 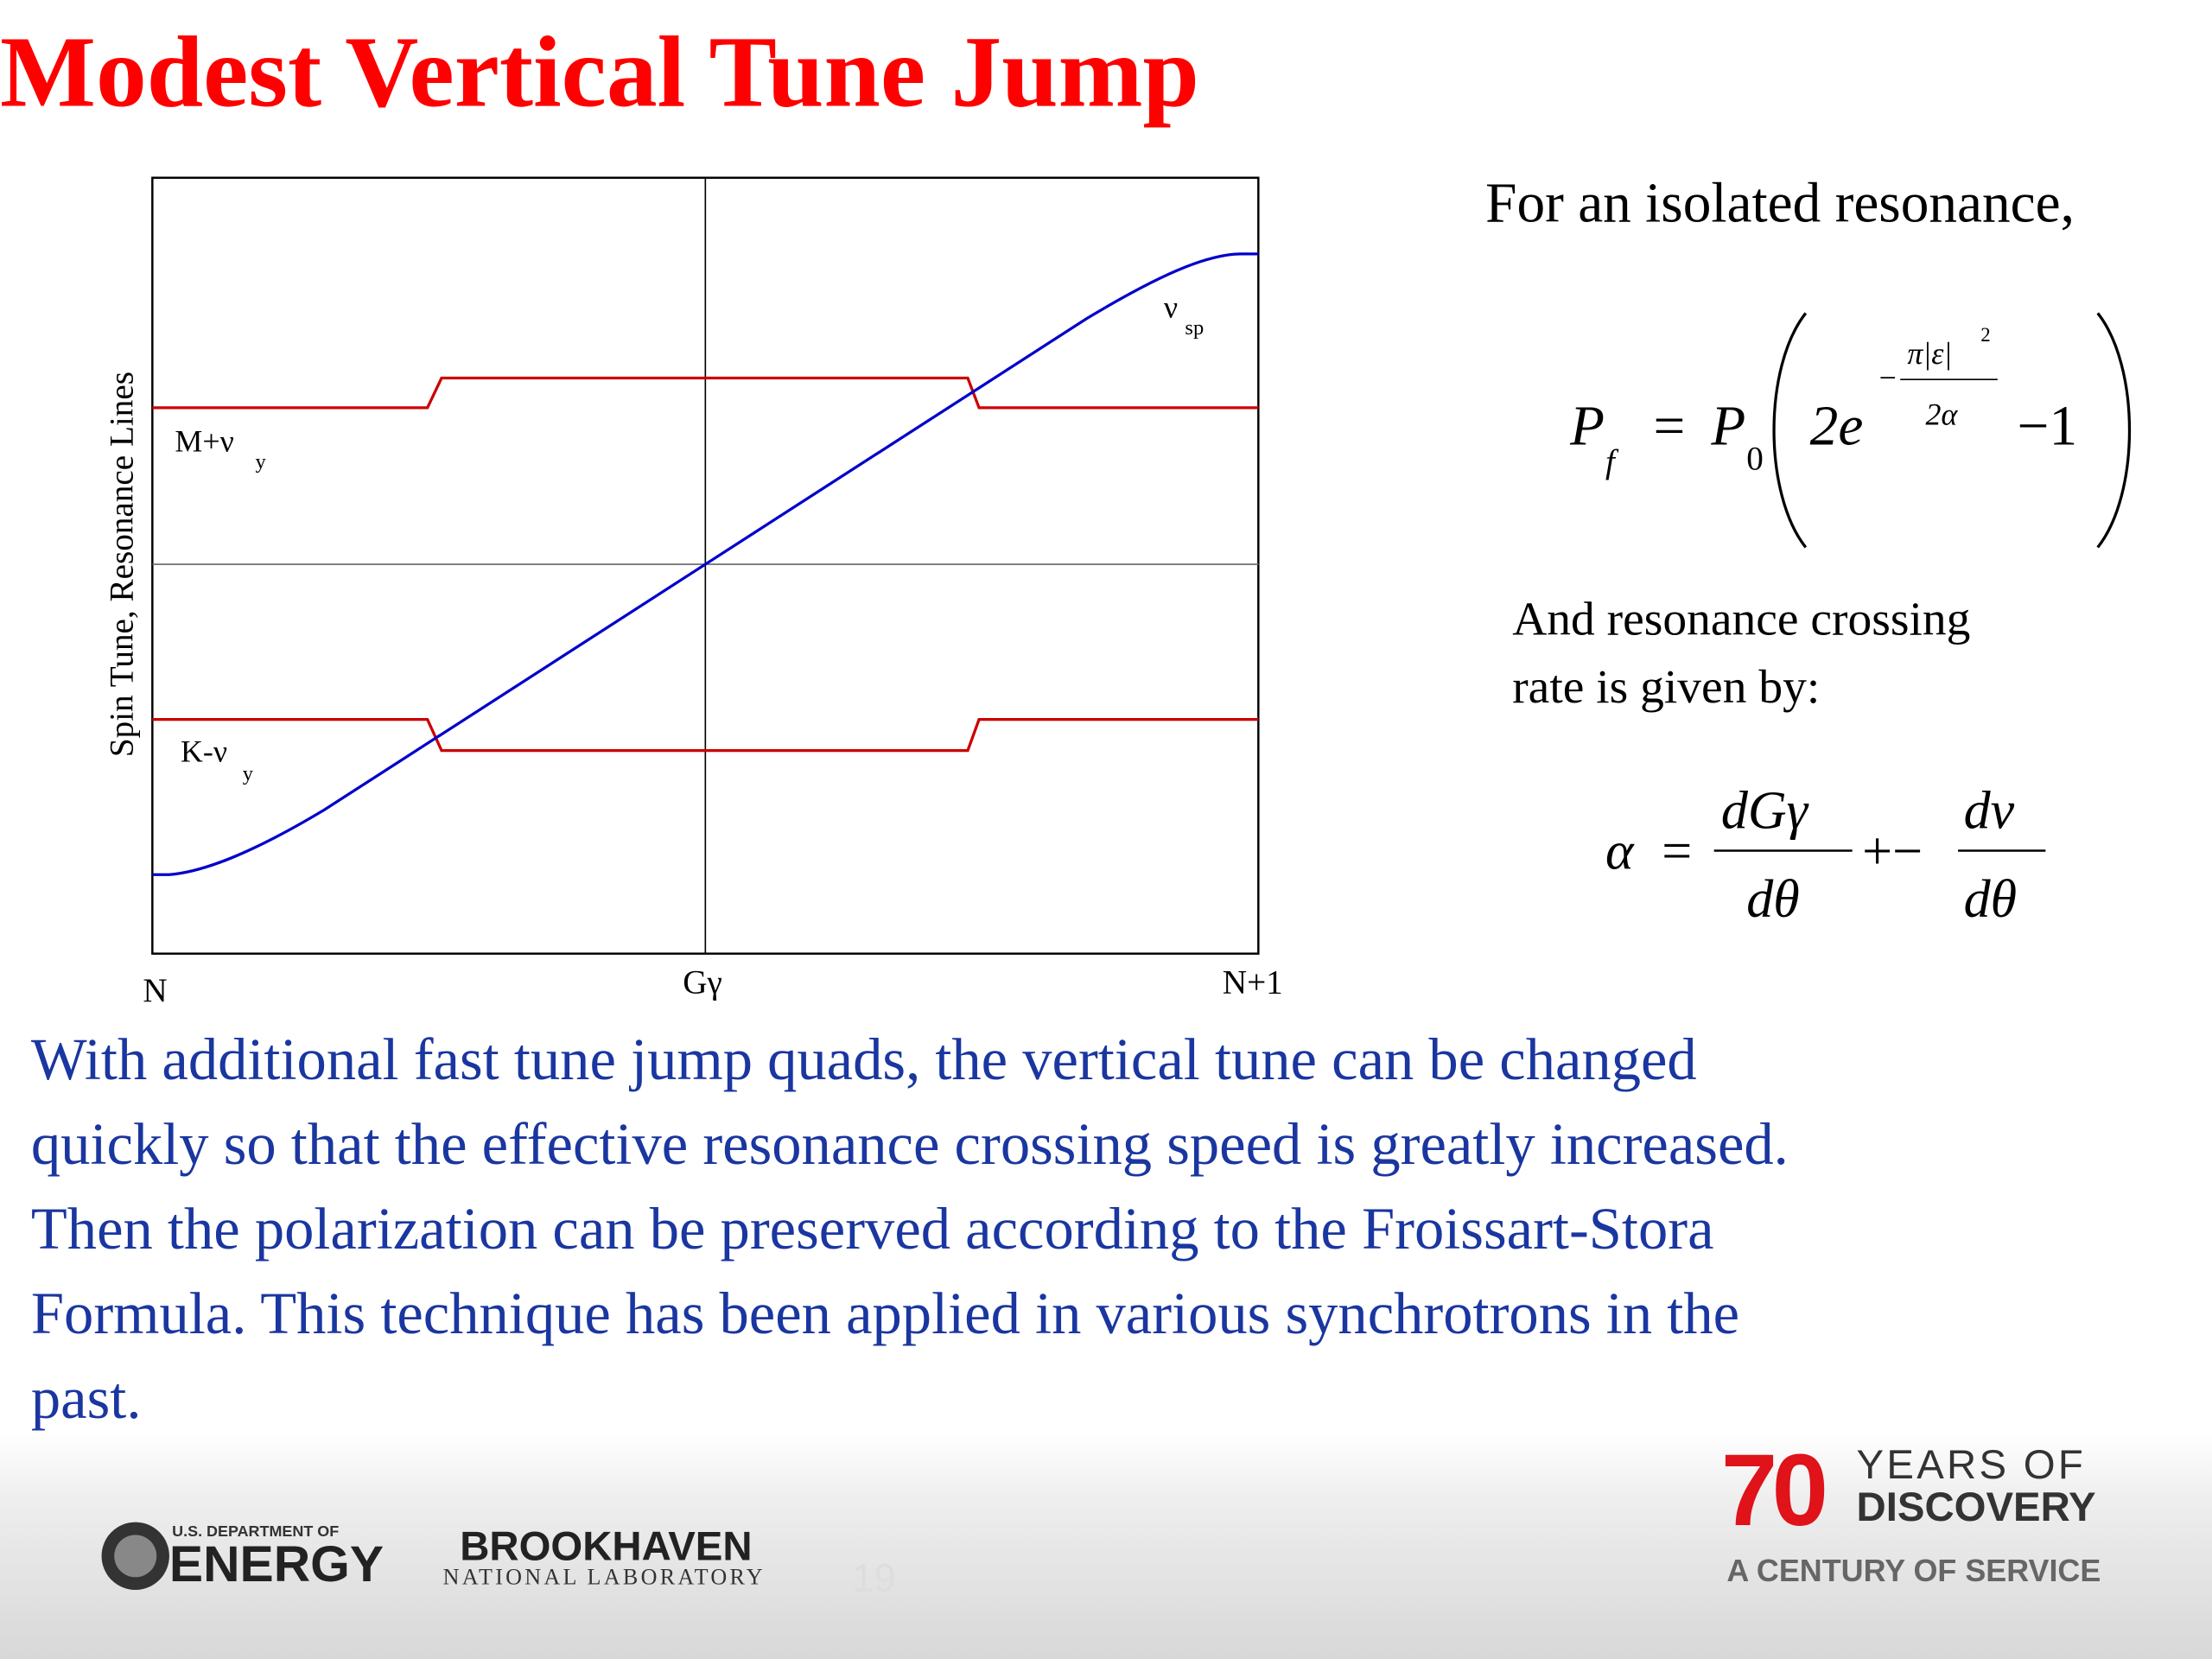 I want to click on x-label: N+1, so click(x=1253, y=982).